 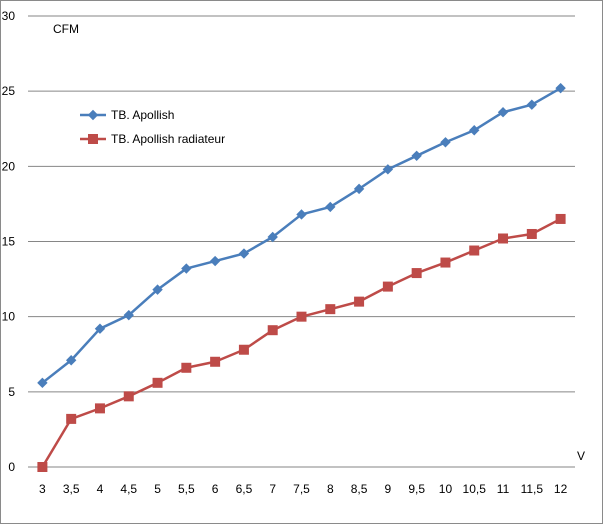 What do you see at coordinates (475, 489) in the screenshot?
I see `x-tick-label: 10,5` at bounding box center [475, 489].